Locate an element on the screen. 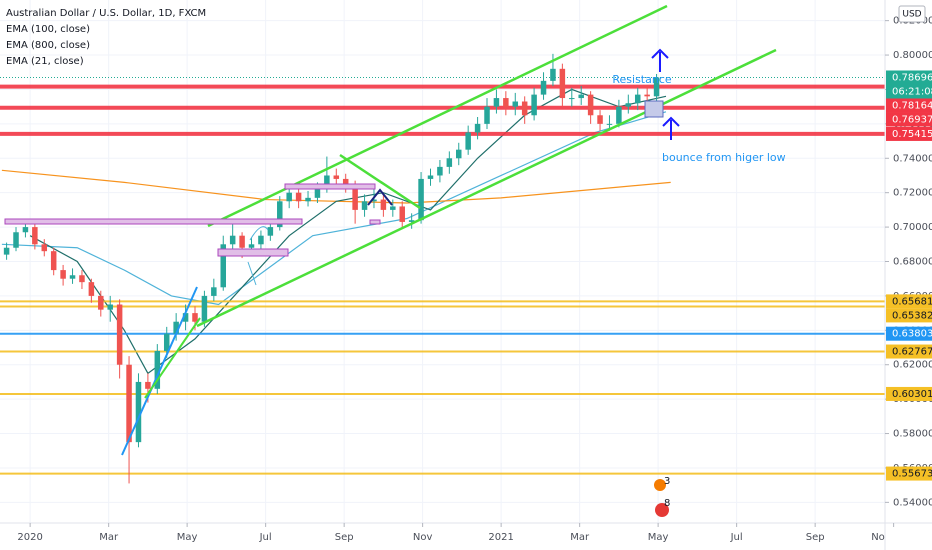 The image size is (932, 550). y-tick-label: 0.72000 is located at coordinates (912, 193).